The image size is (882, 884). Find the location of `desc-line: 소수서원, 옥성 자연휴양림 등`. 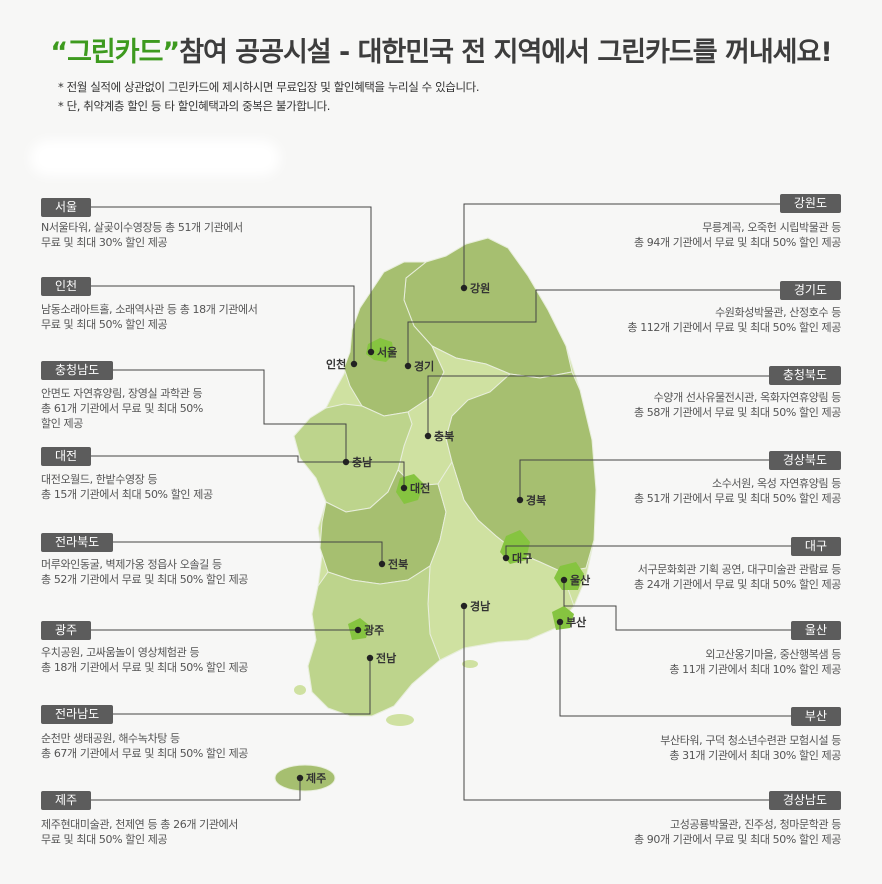

desc-line: 소수서원, 옥성 자연휴양림 등 is located at coordinates (776, 483).